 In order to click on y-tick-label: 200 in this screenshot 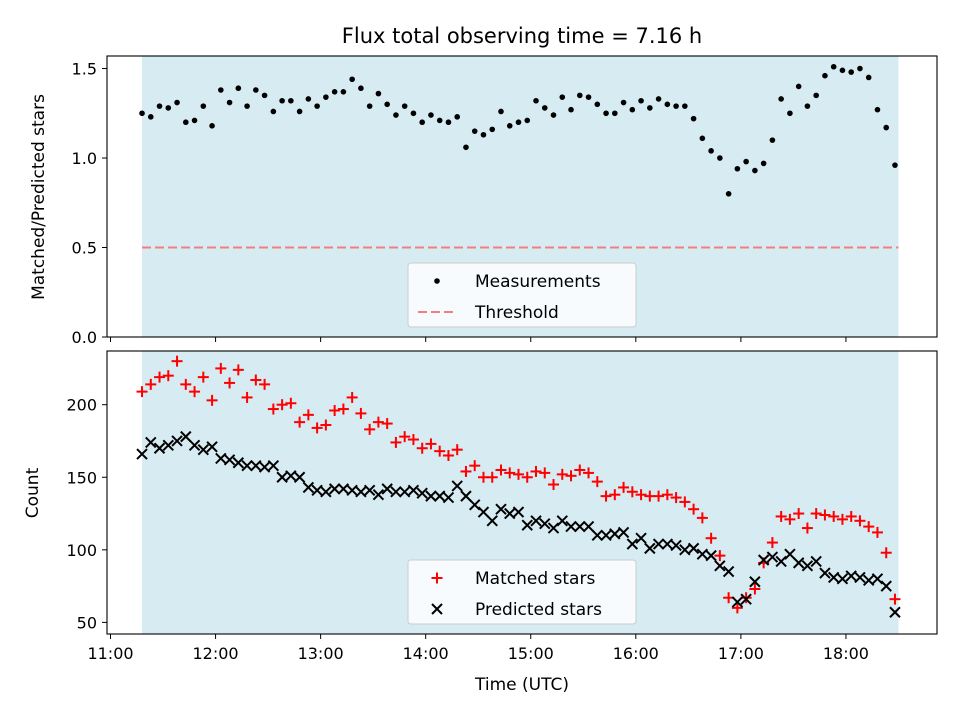, I will do `click(81, 405)`.